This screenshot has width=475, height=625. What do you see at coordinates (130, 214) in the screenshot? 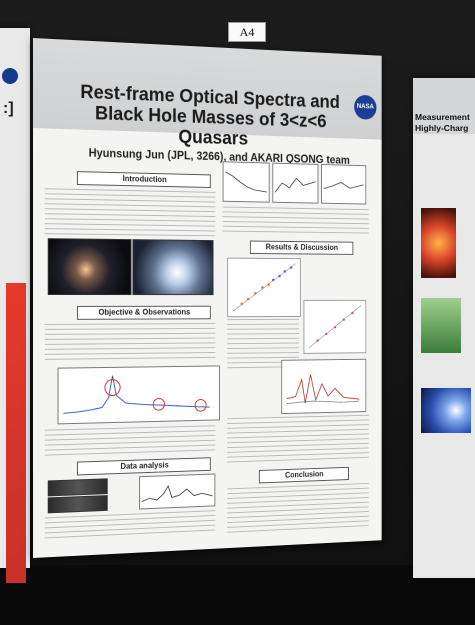
I see `intro-text-block` at bounding box center [130, 214].